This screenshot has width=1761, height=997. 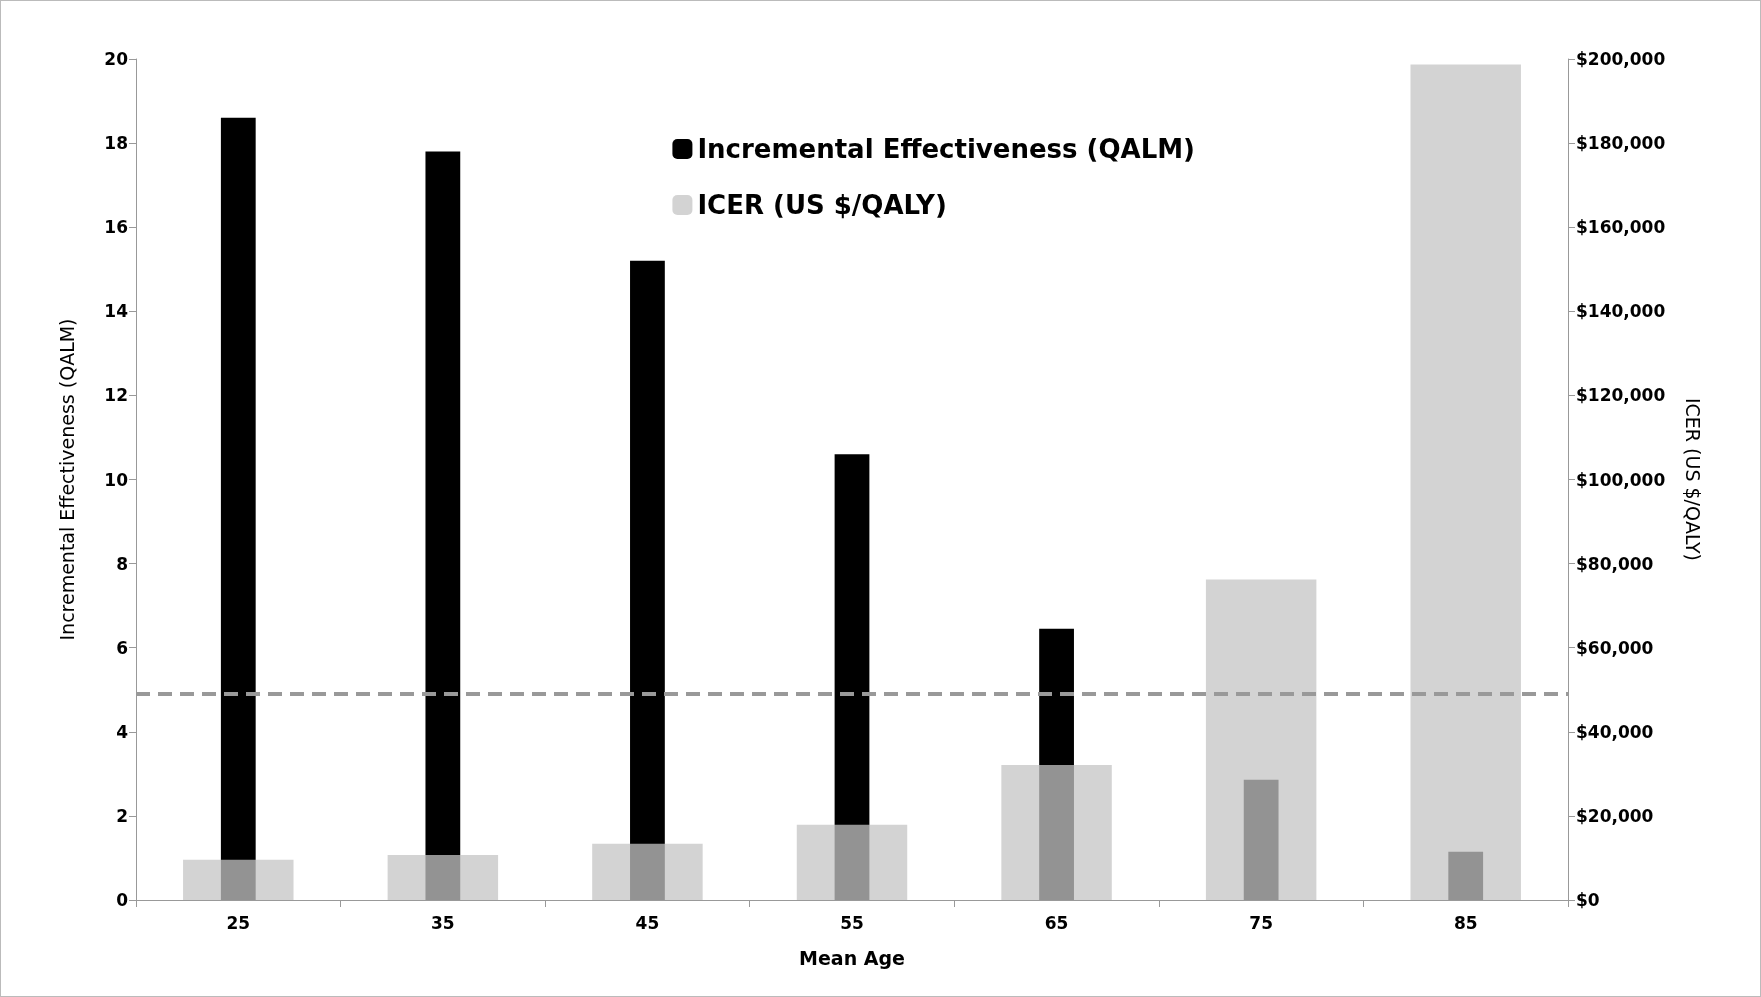 I want to click on y-axis-title: Incremental Effectiveness (QALM), so click(x=66, y=479).